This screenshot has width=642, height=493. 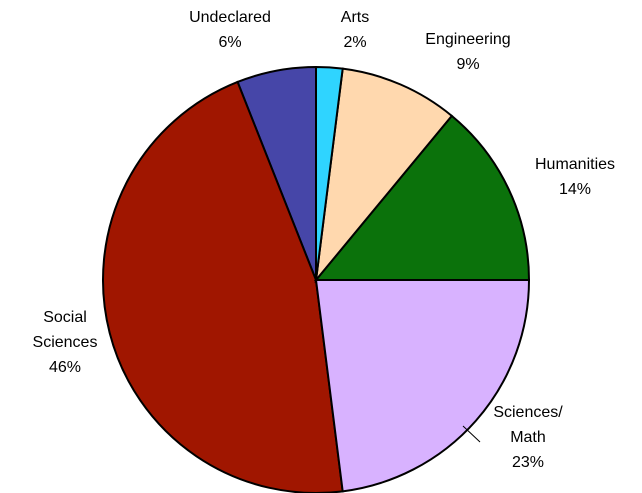 What do you see at coordinates (468, 39) in the screenshot?
I see `category-name: Engineering` at bounding box center [468, 39].